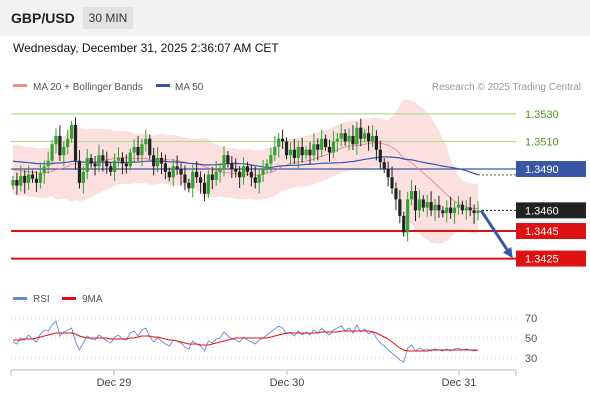  I want to click on rsi-legend-swatch, so click(20, 298).